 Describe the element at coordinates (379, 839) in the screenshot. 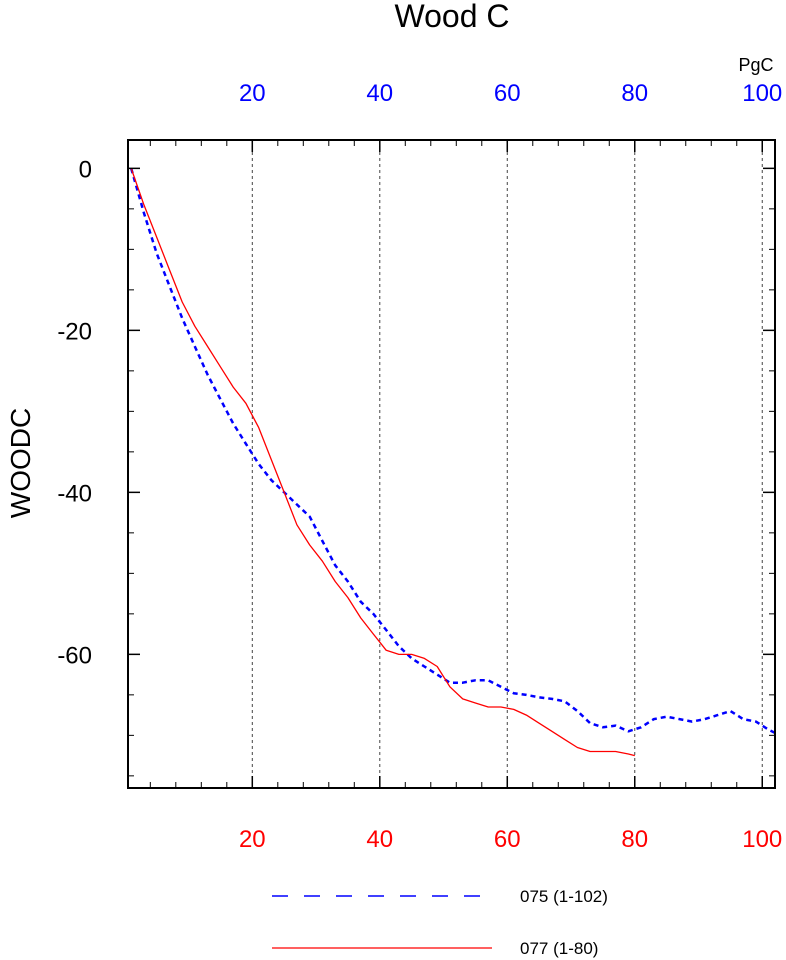

I see `x-tick-label-bottom: 40` at that location.